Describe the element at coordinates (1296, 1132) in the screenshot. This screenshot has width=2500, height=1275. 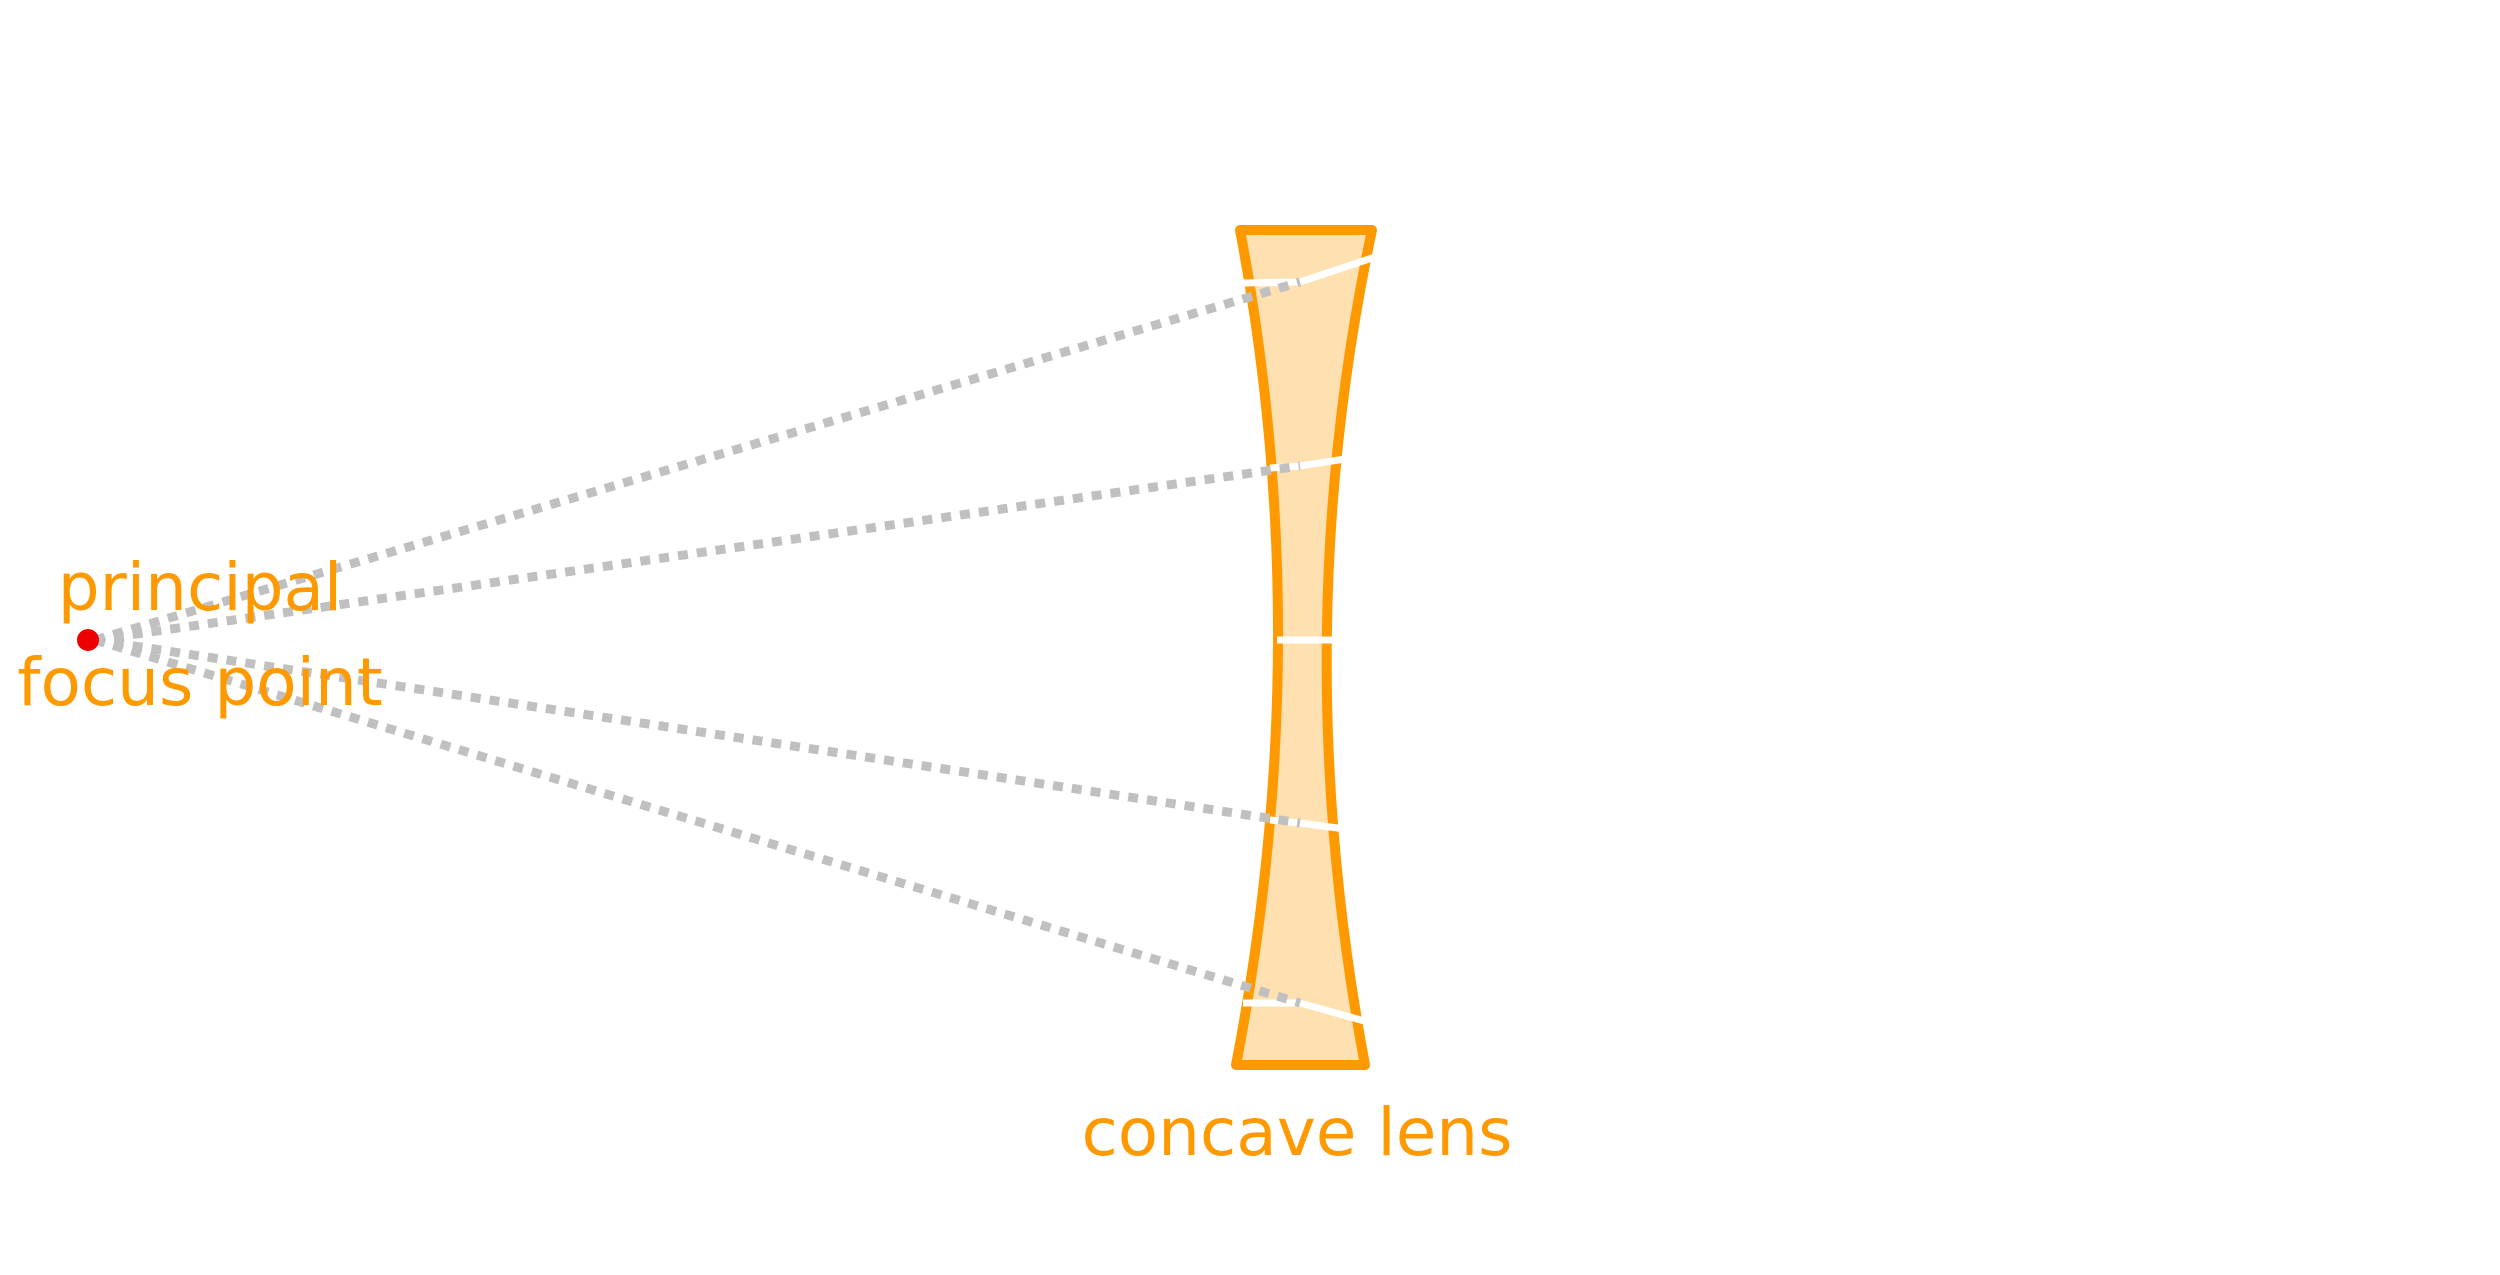
I see `lens-label: concave lens` at that location.